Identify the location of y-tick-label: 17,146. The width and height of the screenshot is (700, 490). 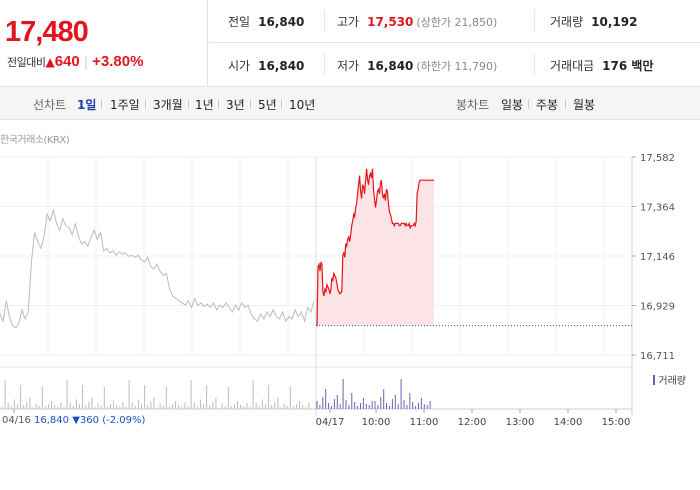
(657, 257).